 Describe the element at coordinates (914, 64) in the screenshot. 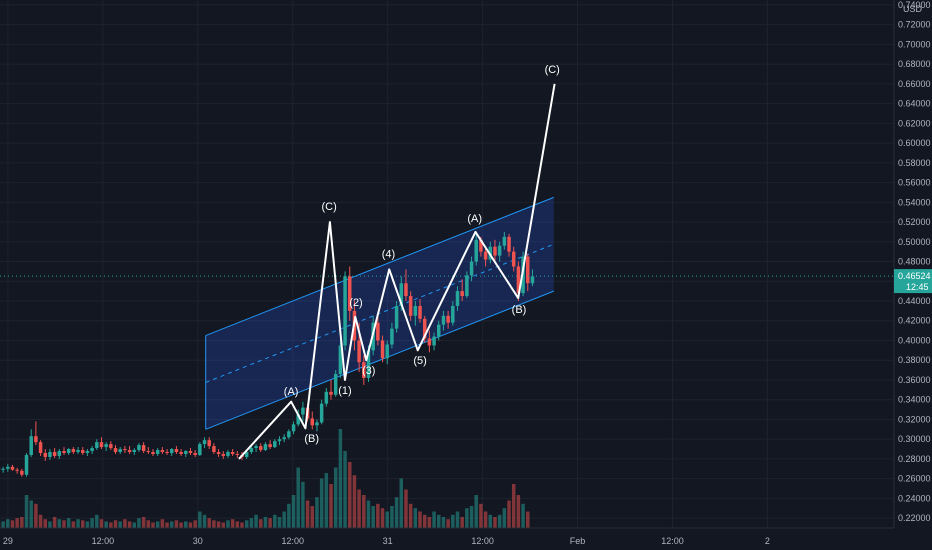

I see `price-tick-label: 0.68000` at that location.